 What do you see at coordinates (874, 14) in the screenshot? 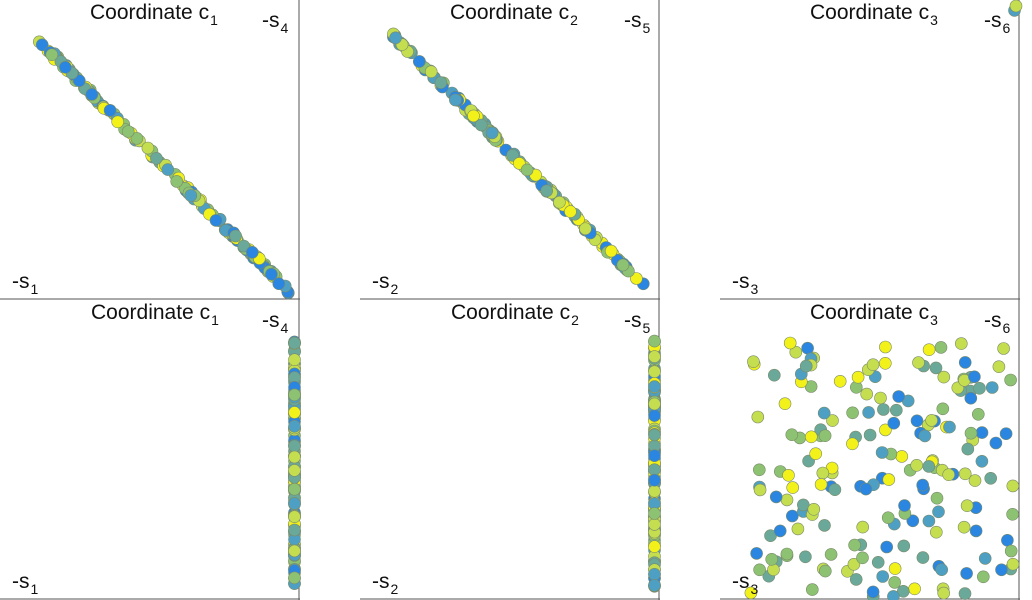
I see `panel-title: Coordinate c3` at bounding box center [874, 14].